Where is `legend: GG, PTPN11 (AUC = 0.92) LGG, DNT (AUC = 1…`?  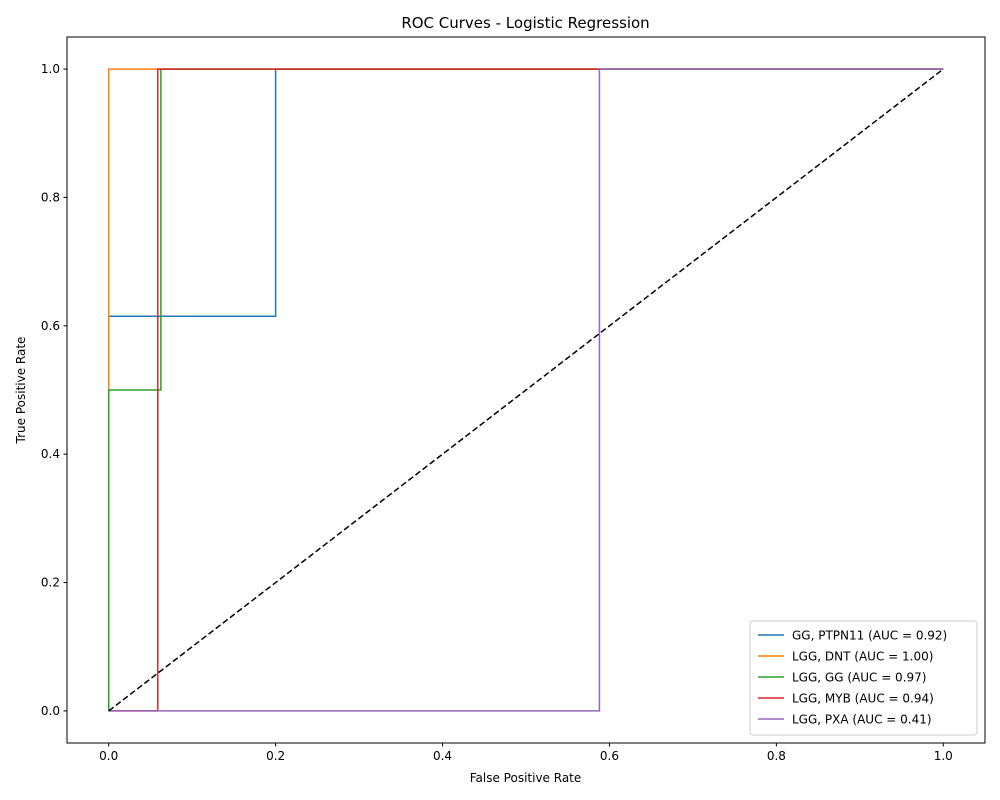
legend: GG, PTPN11 (AUC = 0.92) LGG, DNT (AUC = 1… is located at coordinates (863, 678).